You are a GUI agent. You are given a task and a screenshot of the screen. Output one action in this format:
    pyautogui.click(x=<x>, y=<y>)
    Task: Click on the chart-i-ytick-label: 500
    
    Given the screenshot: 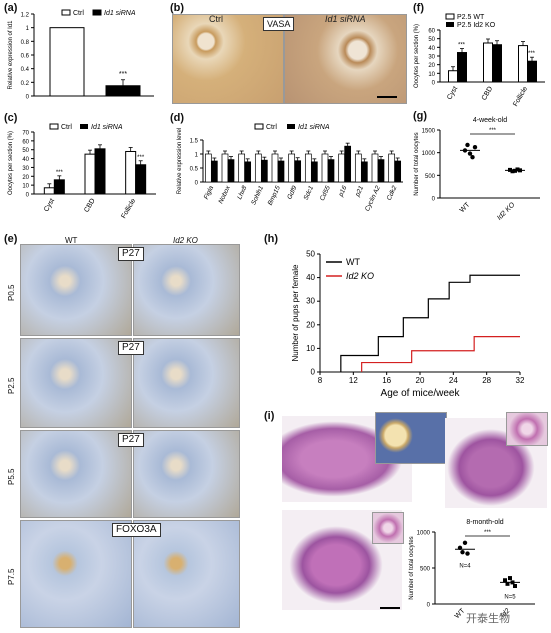 What is the action you would take?
    pyautogui.click(x=425, y=570)
    